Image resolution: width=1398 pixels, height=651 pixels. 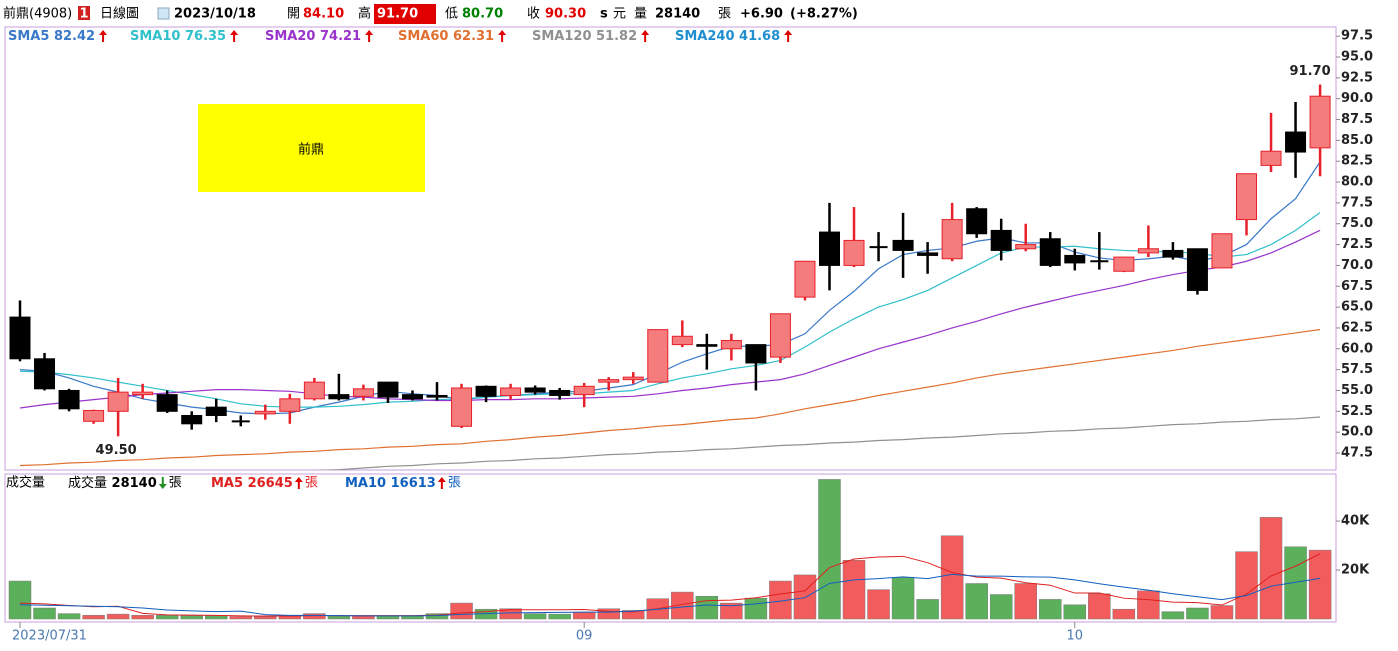 I want to click on badge-box, so click(x=84, y=13).